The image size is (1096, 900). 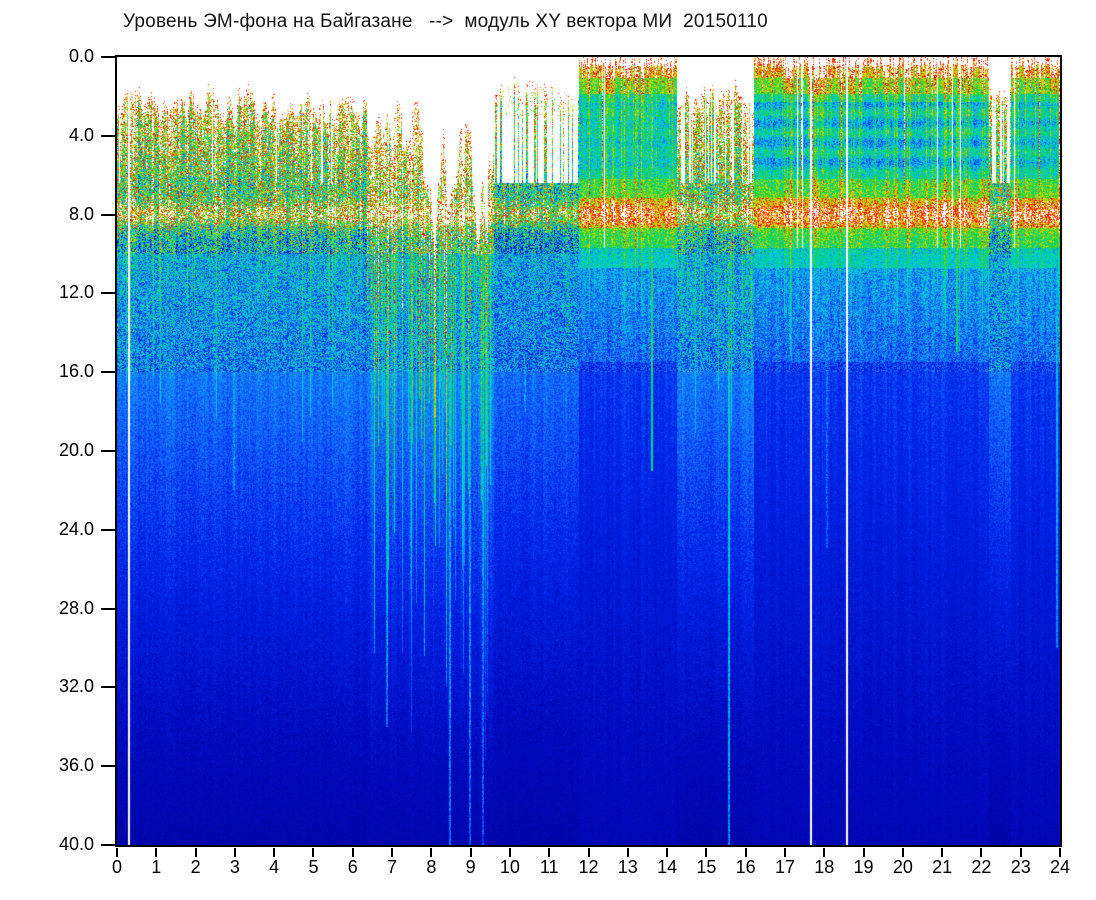 What do you see at coordinates (1060, 867) in the screenshot?
I see `x-tick-label: 24` at bounding box center [1060, 867].